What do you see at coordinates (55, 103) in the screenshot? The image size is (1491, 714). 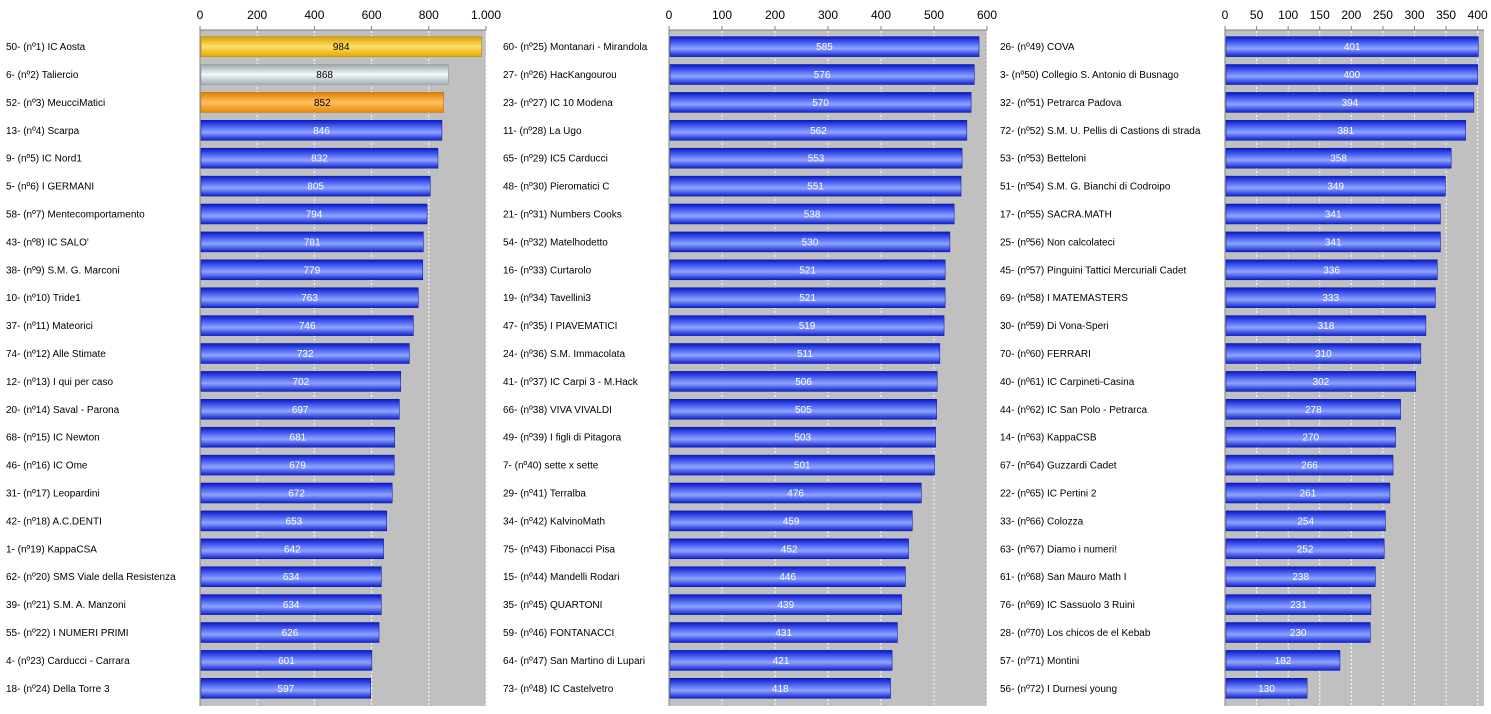 I see `category-label: 52- (nº3) MeucciMatici` at bounding box center [55, 103].